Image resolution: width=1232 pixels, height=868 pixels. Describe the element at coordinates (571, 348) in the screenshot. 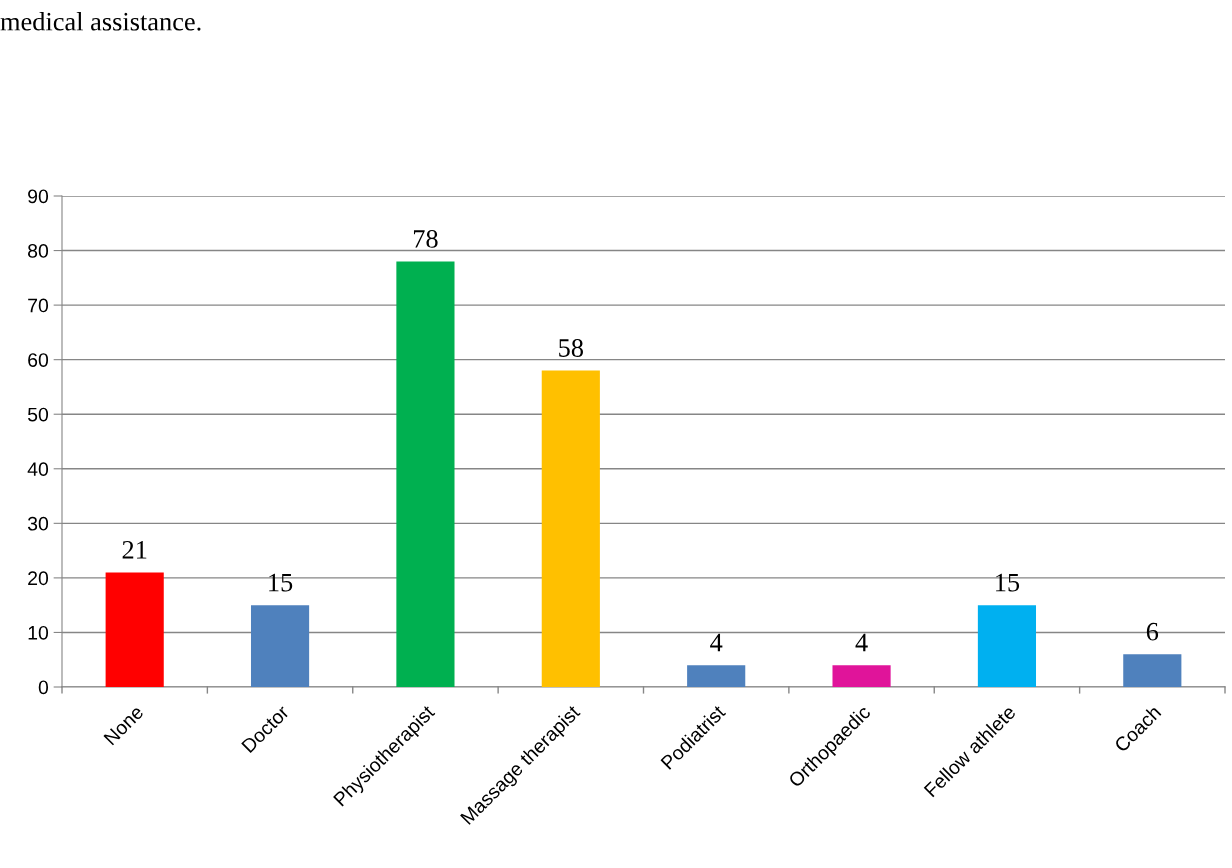

I see `data-label: 58` at that location.